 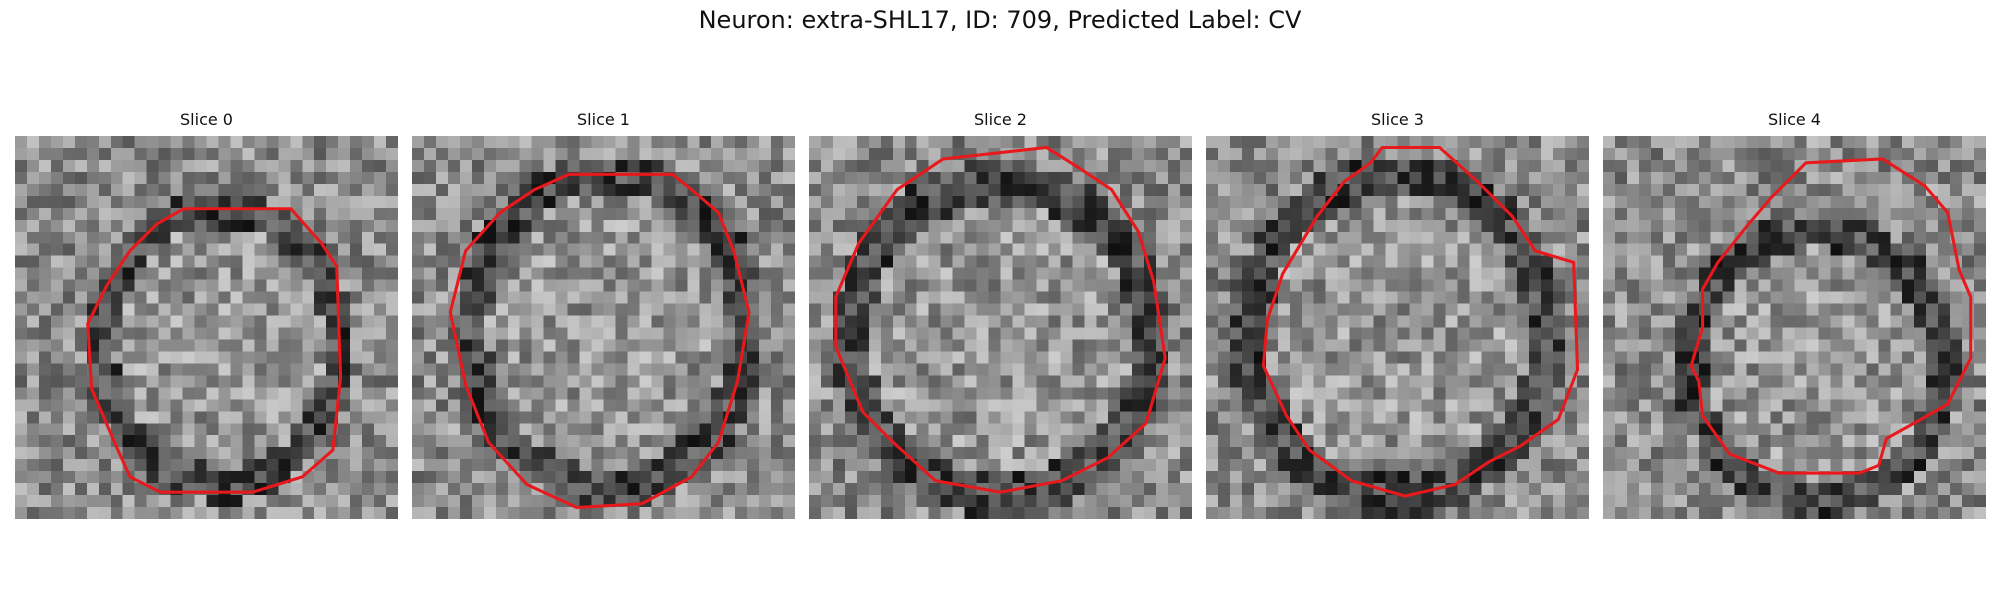 I want to click on slice-title: Slice 0, so click(x=206, y=119).